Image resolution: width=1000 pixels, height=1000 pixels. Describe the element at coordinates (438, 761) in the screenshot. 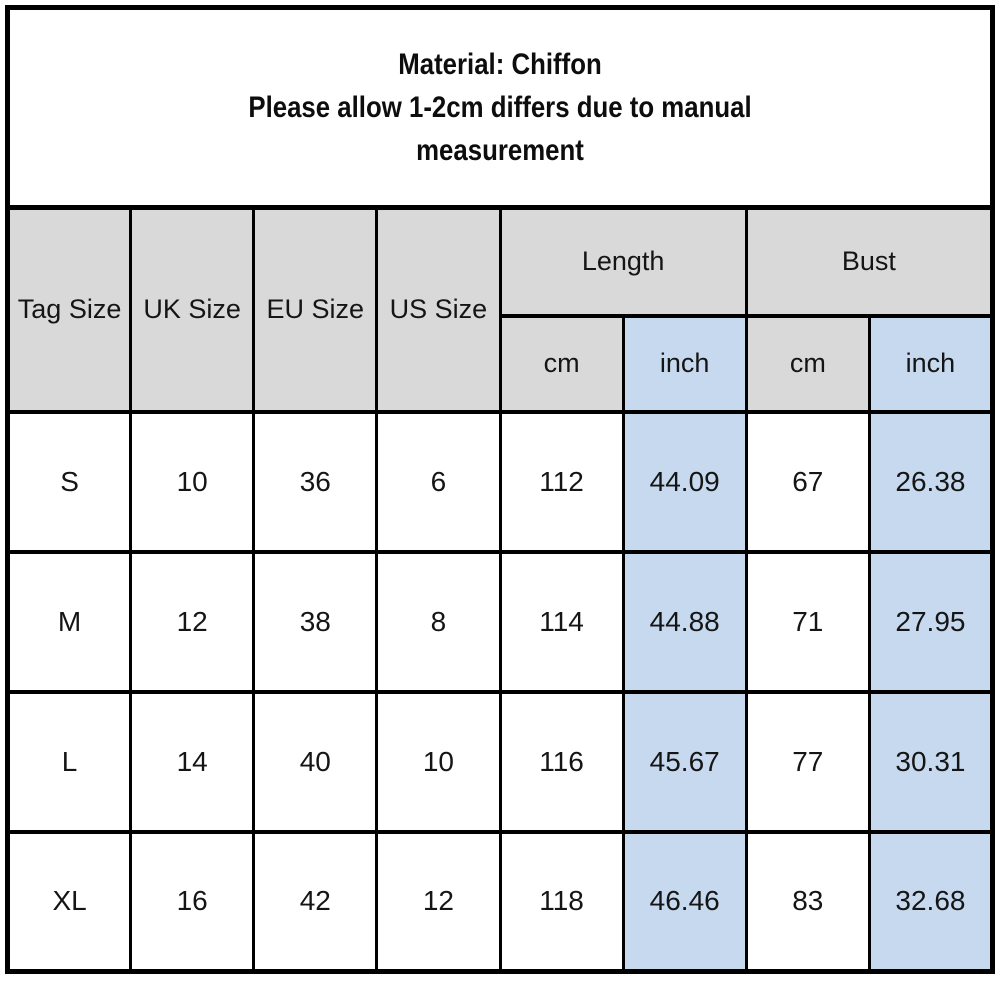

I see `cell-us-size: 10` at that location.